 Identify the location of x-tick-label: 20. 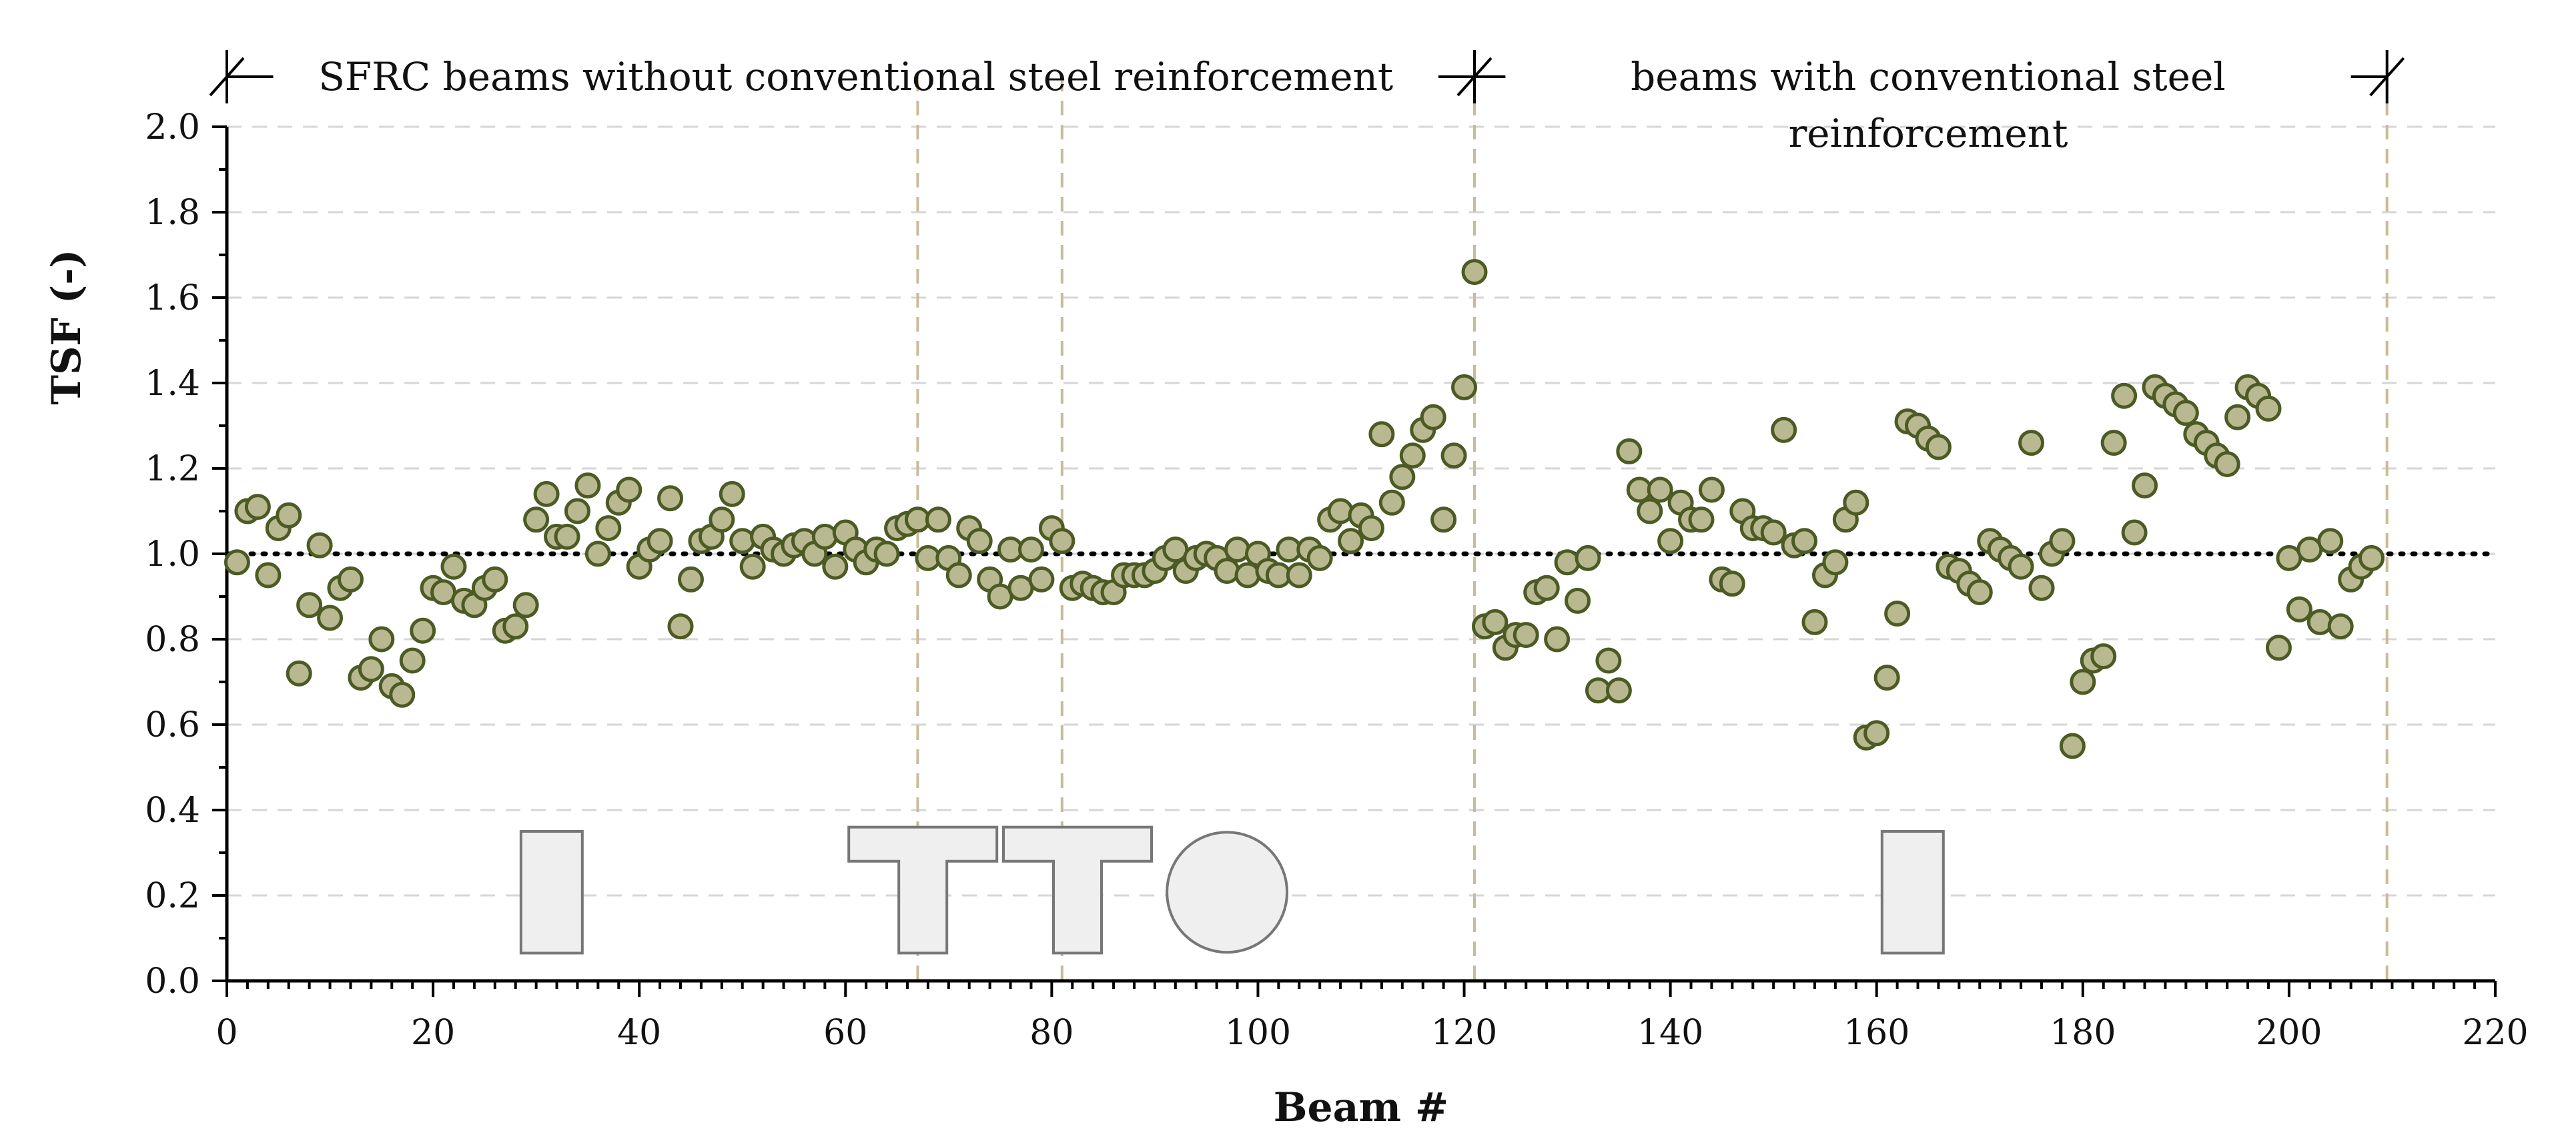
(433, 1033).